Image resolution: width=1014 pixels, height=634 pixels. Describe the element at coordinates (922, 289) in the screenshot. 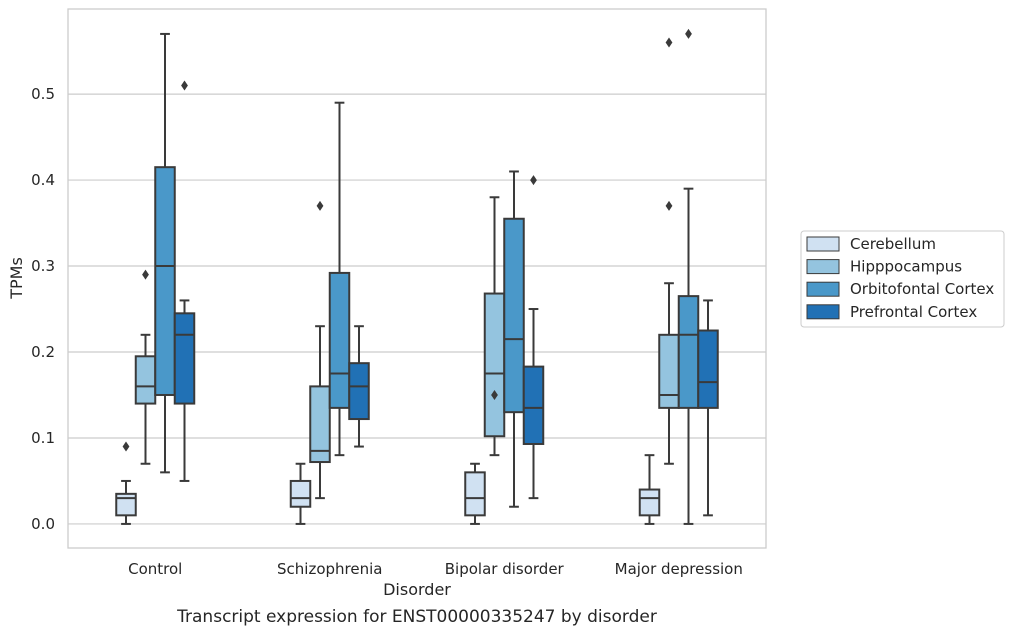

I see `legend-label: Orbitofontal Cortex` at that location.